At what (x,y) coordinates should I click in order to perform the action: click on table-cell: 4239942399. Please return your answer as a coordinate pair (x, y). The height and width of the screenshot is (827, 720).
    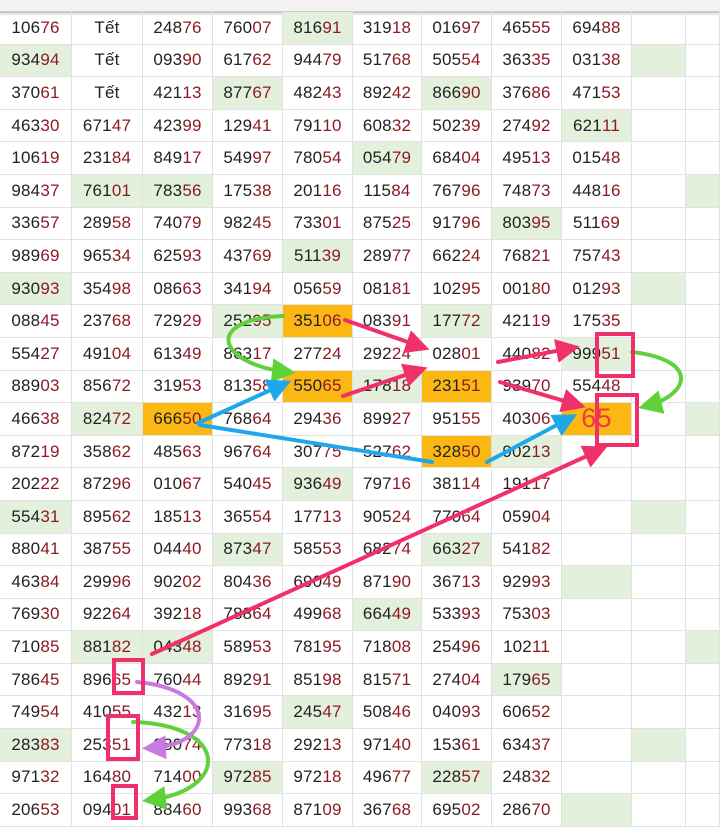
    Looking at the image, I should click on (178, 126).